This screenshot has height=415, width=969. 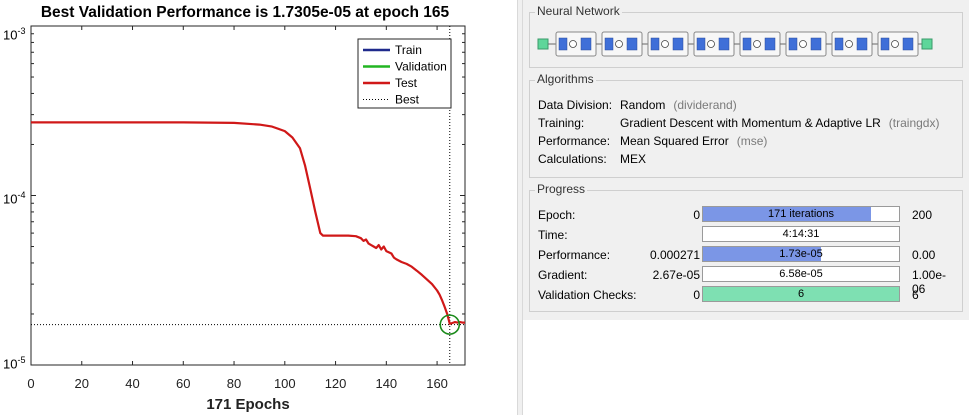 I want to click on x-tick-labels: 0 20 40 60 80 100 120 140 160, so click(x=237, y=383).